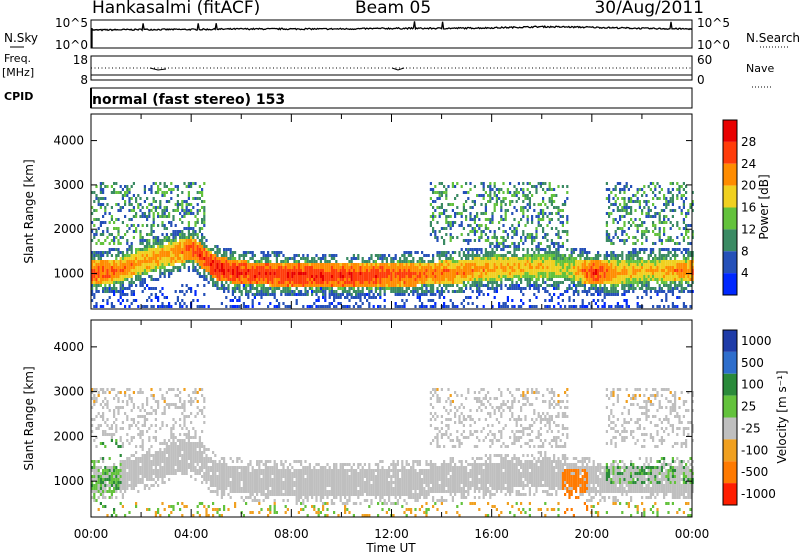 Image resolution: width=800 pixels, height=554 pixels. Describe the element at coordinates (754, 450) in the screenshot. I see `velocity-colorbar-tick--100: -100` at that location.